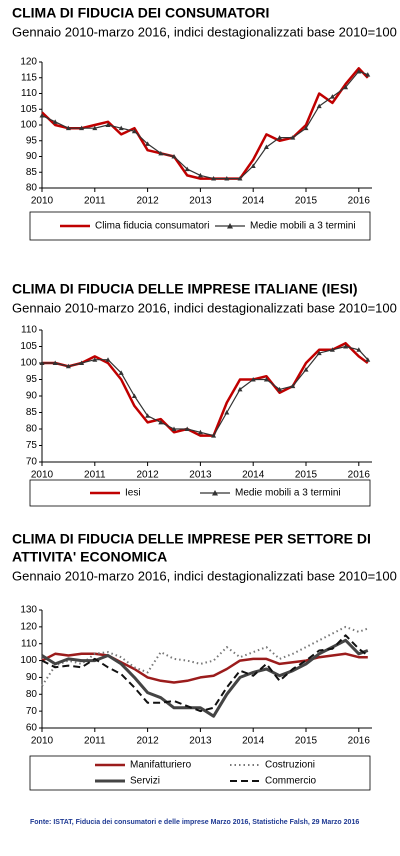 This screenshot has width=400, height=856. I want to click on y-tick-label: 130, so click(28, 610).